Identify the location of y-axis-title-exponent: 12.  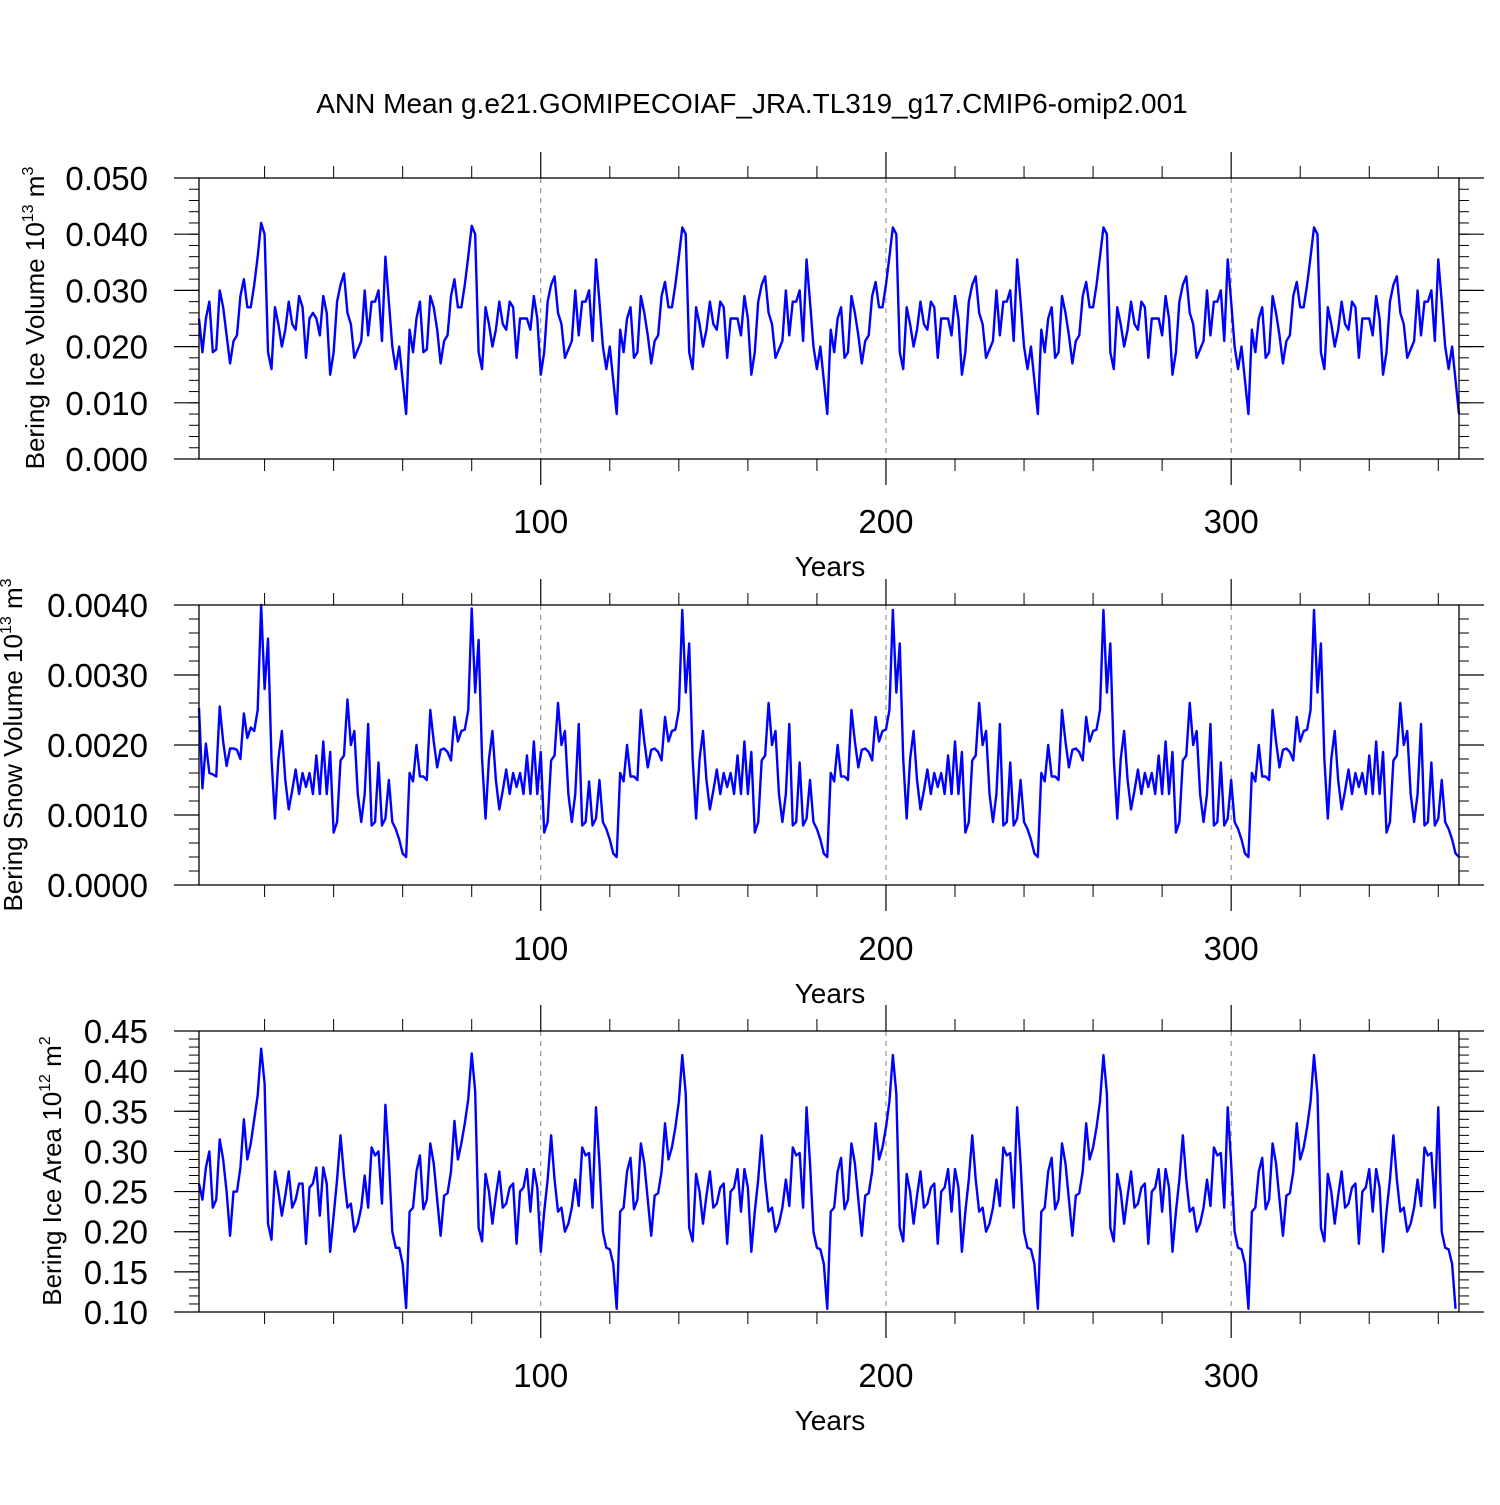
(45, 1083).